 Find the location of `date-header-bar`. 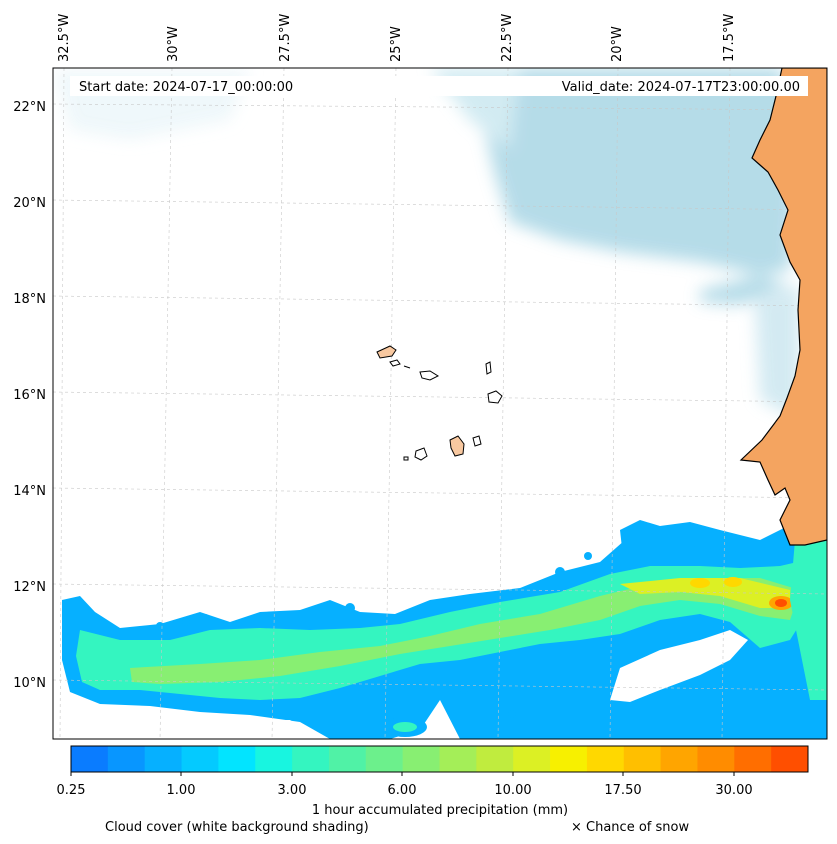

date-header-bar is located at coordinates (439, 86).